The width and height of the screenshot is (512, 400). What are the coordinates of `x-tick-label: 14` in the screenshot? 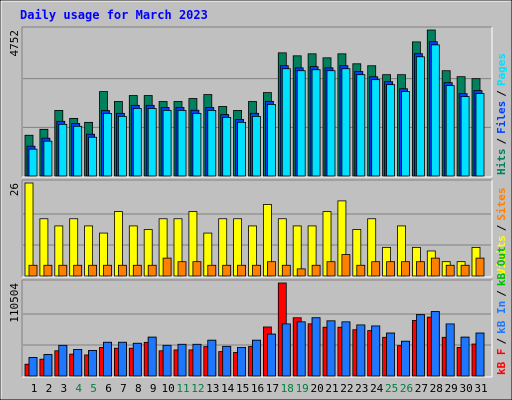 It's located at (228, 388).